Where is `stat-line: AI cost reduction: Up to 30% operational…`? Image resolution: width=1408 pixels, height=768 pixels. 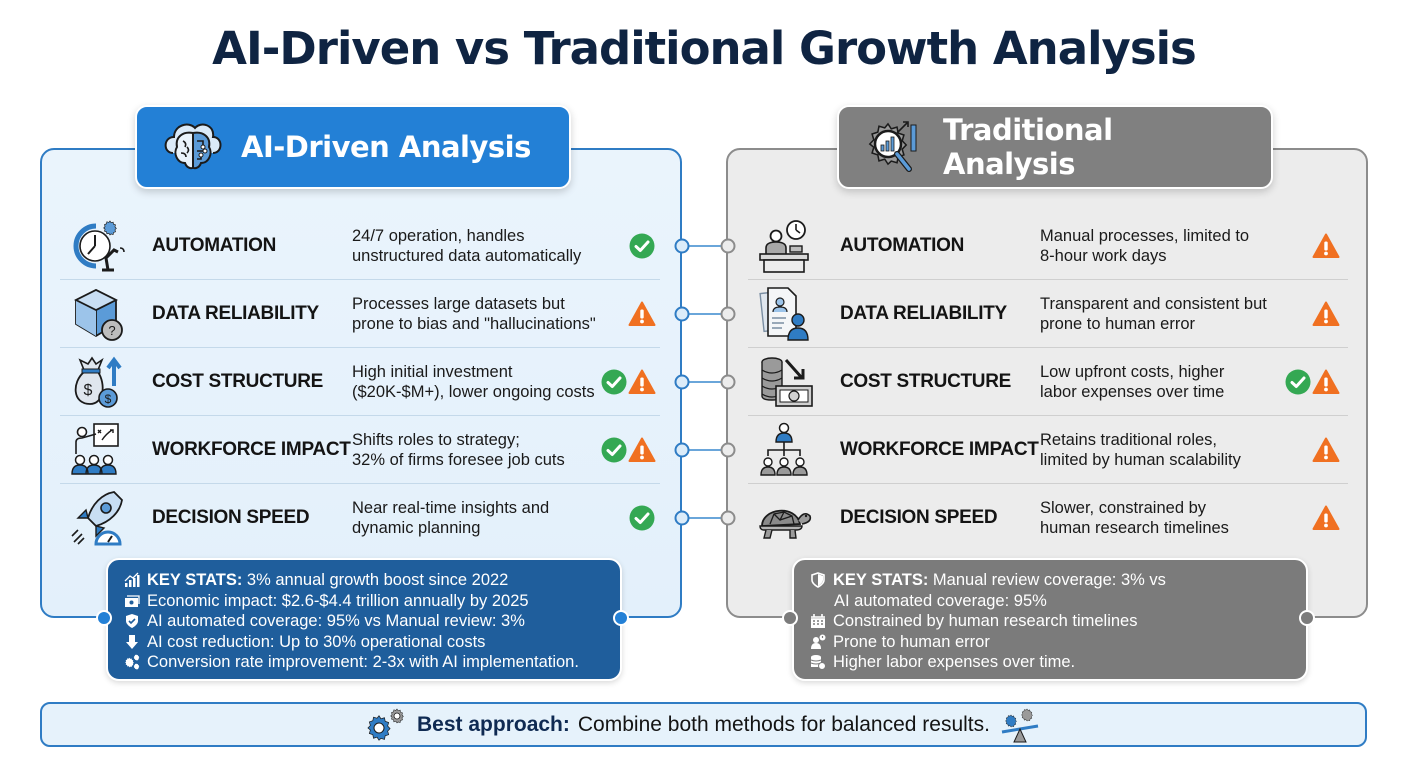 stat-line: AI cost reduction: Up to 30% operational… is located at coordinates (365, 642).